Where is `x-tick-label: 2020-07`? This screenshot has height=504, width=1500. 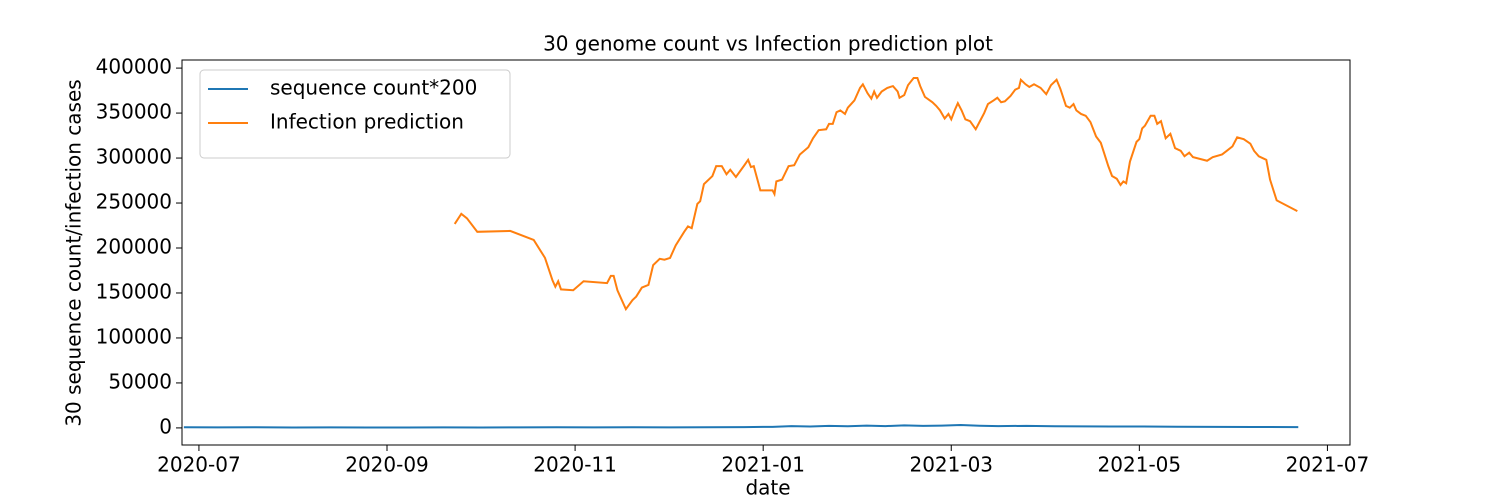 x-tick-label: 2020-07 is located at coordinates (199, 465).